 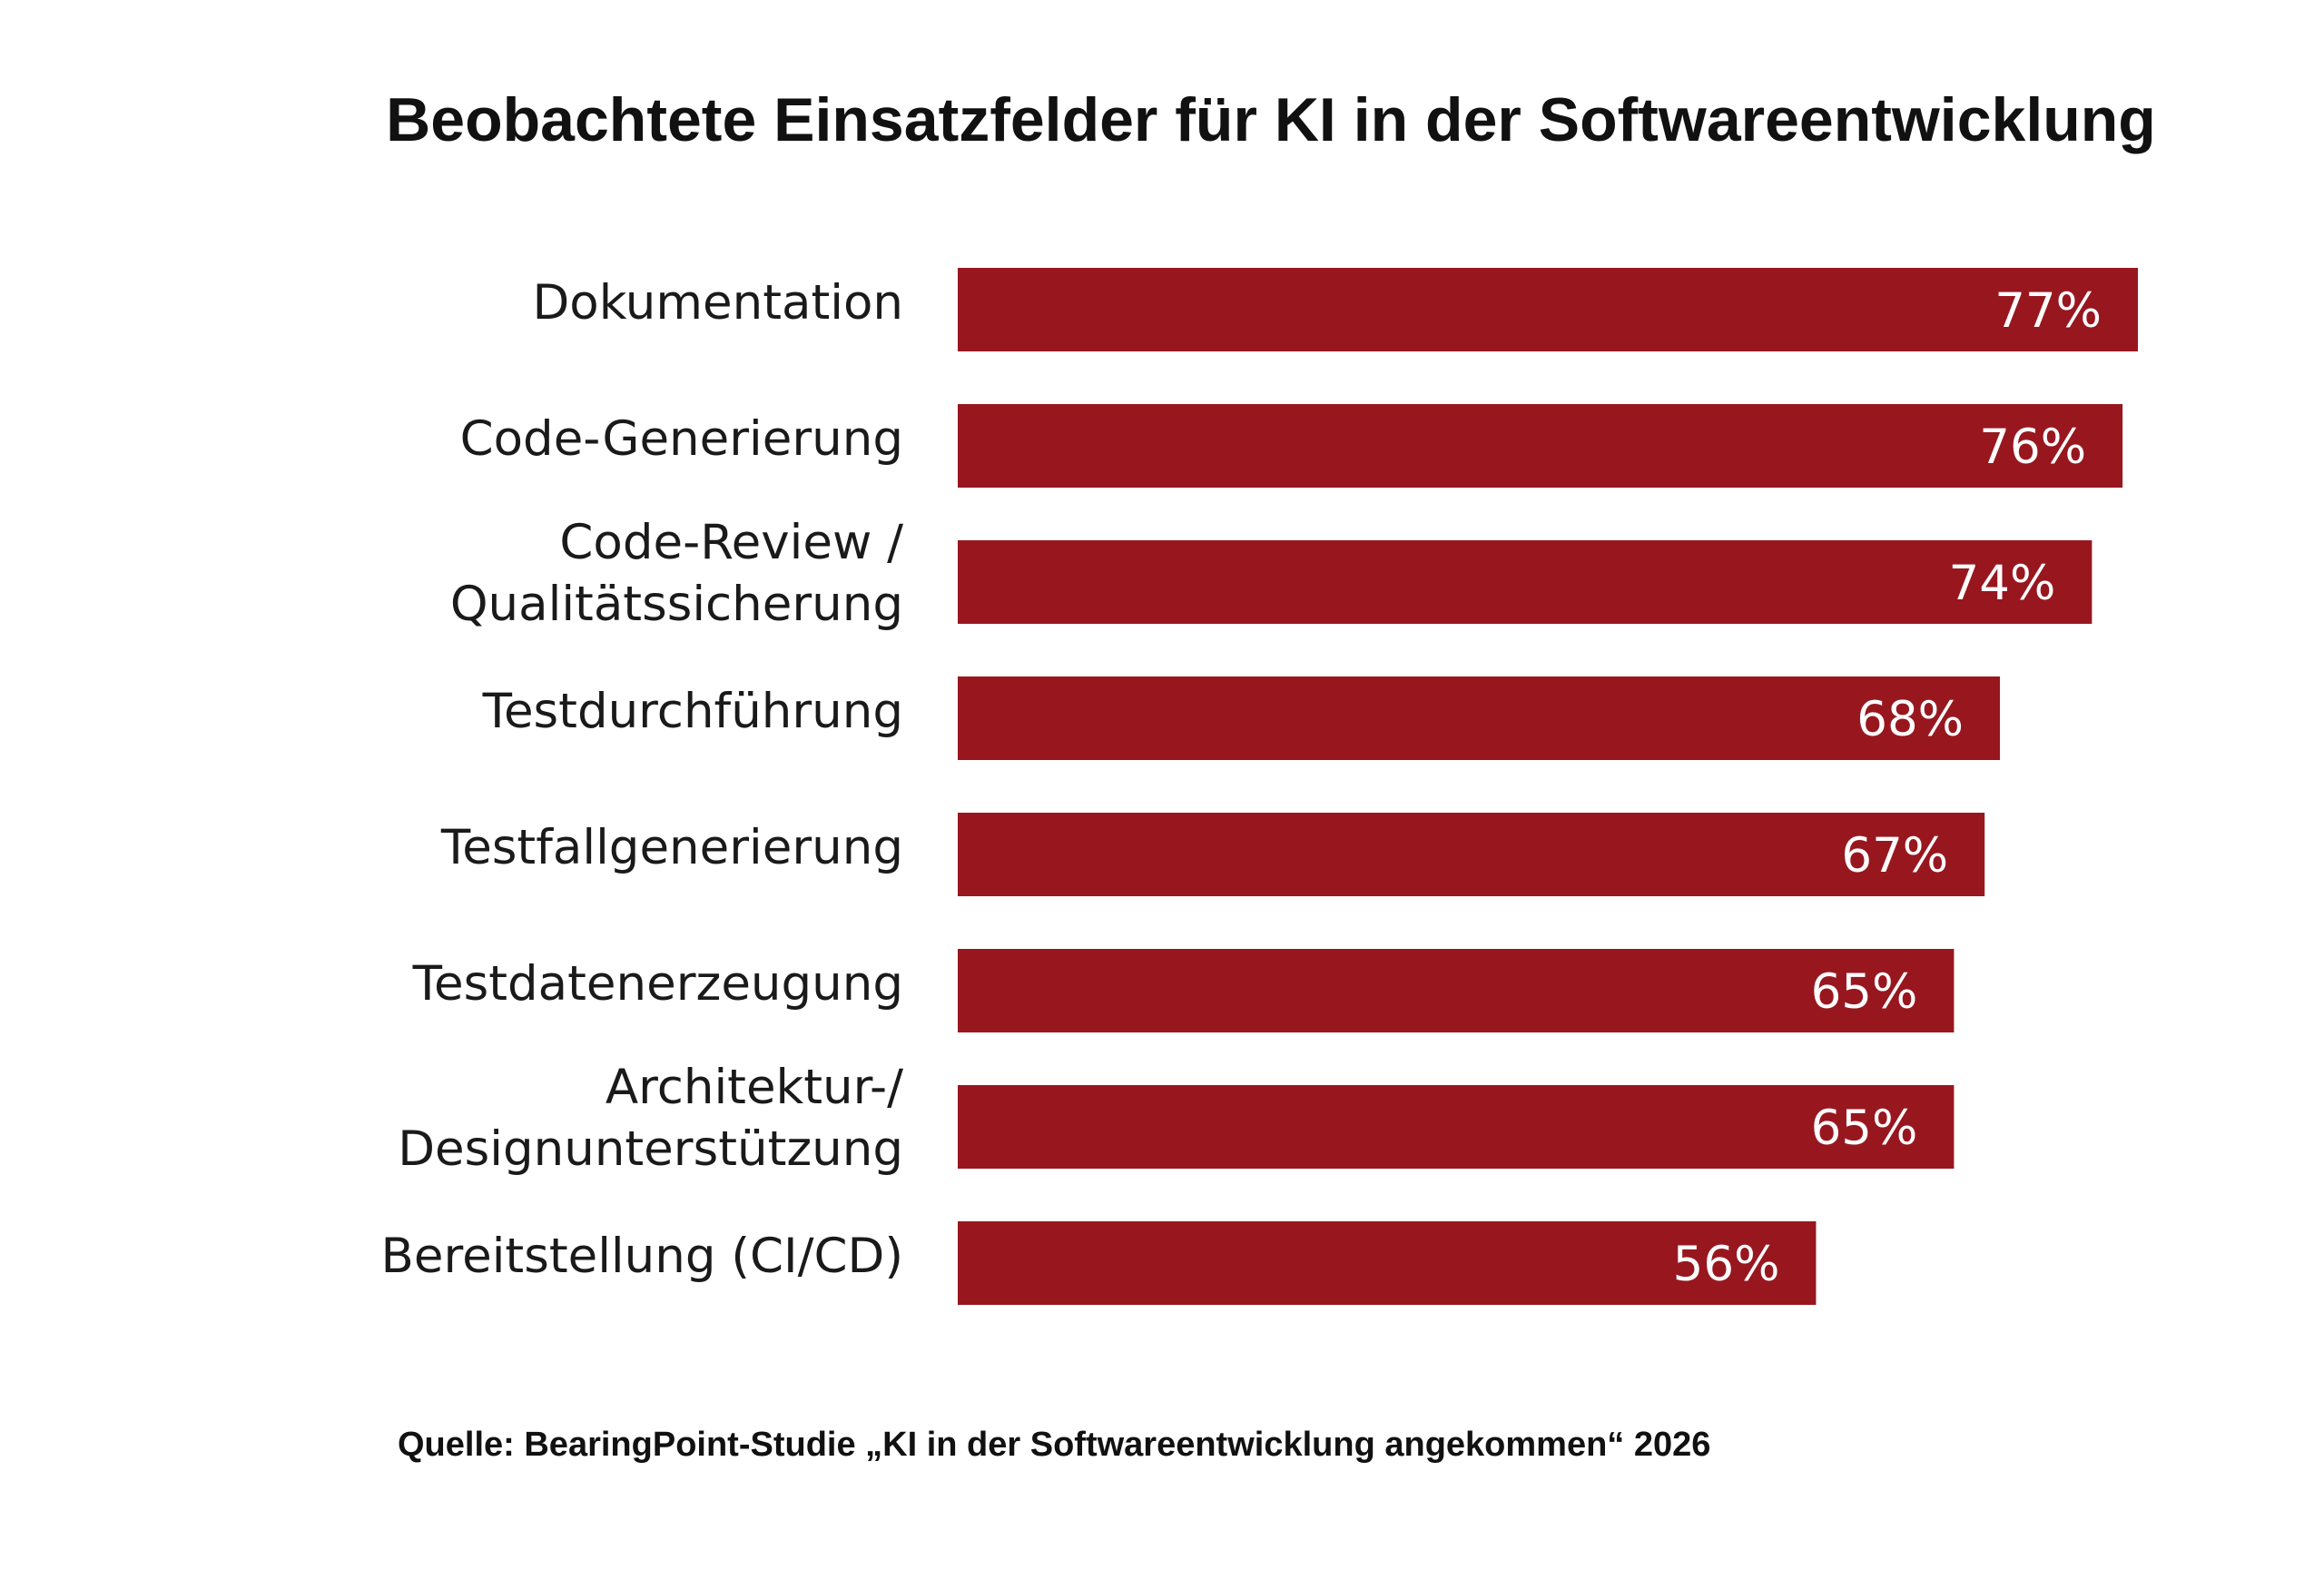 I want to click on category-label: Qualitätssicherung, so click(x=676, y=605).